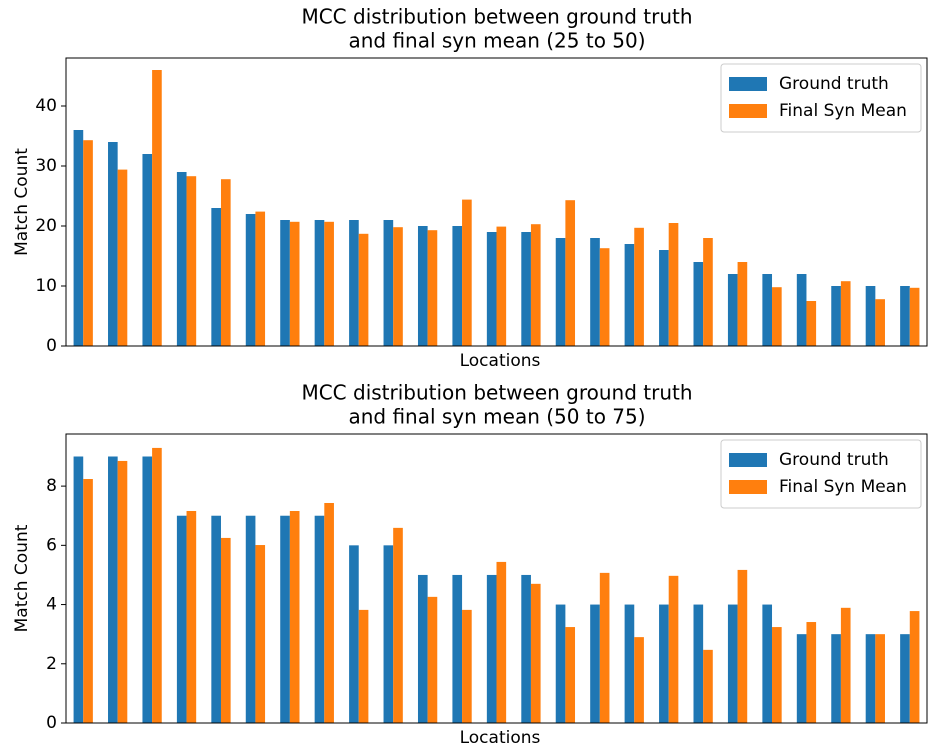  Describe the element at coordinates (496, 417) in the screenshot. I see `chart-title: and final syn mean (50 to 75)` at that location.